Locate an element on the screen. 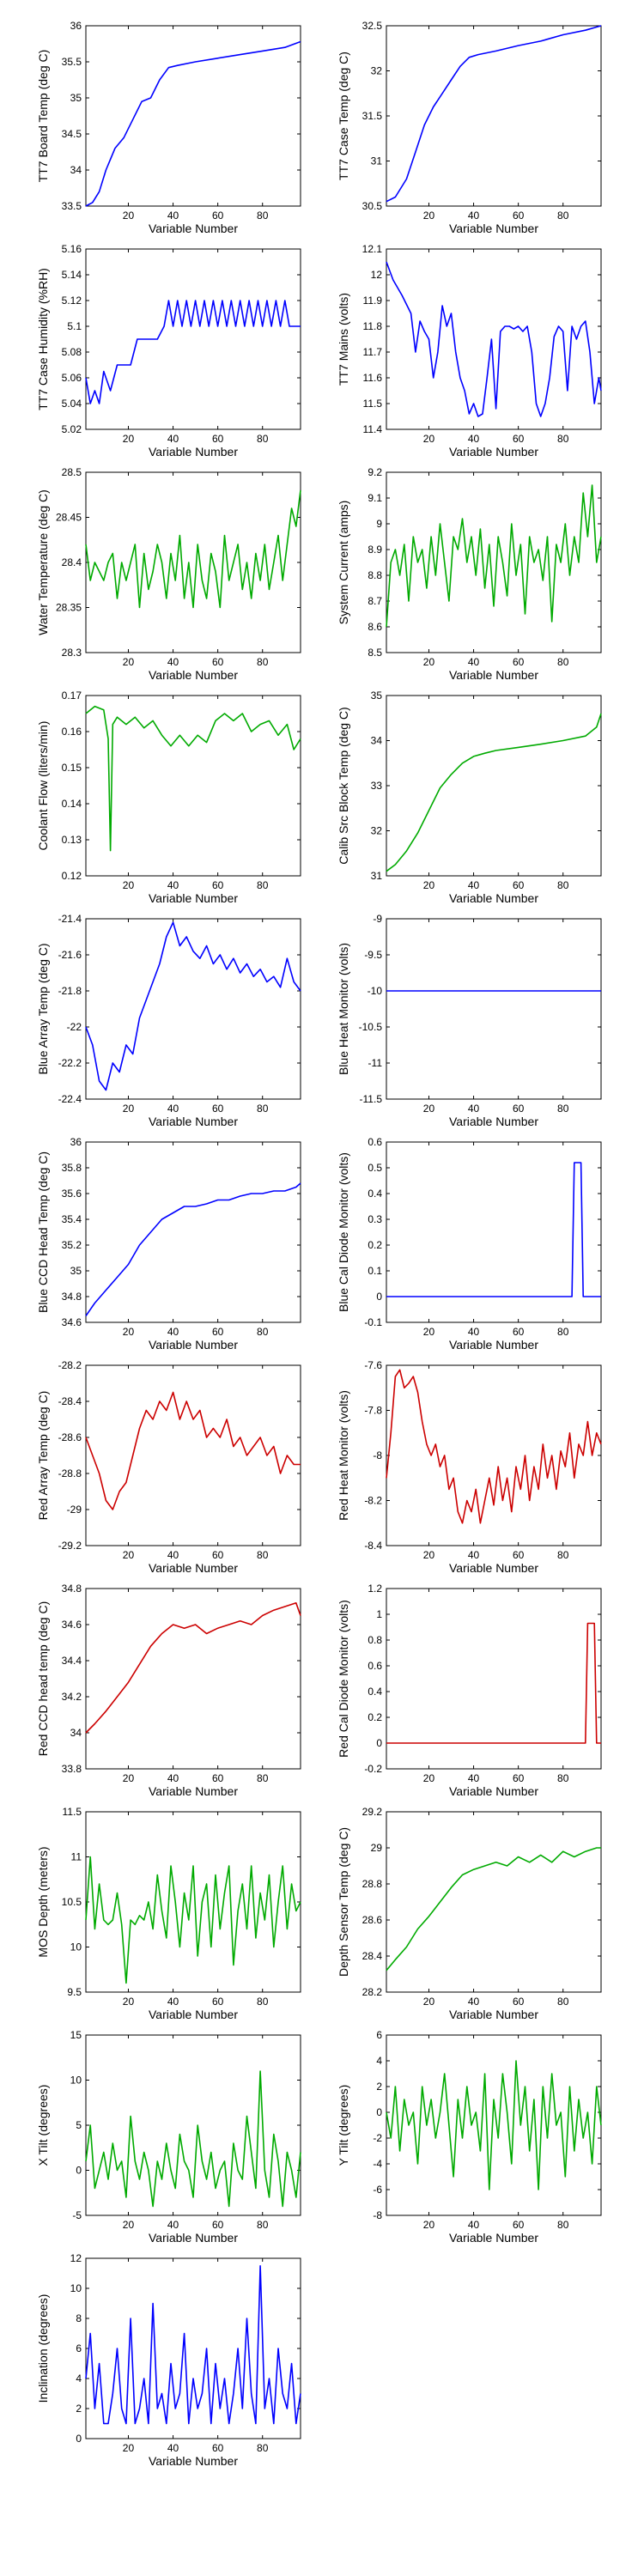 The width and height of the screenshot is (644, 2576). y-axis-label: Inclination (degrees) is located at coordinates (43, 2348).